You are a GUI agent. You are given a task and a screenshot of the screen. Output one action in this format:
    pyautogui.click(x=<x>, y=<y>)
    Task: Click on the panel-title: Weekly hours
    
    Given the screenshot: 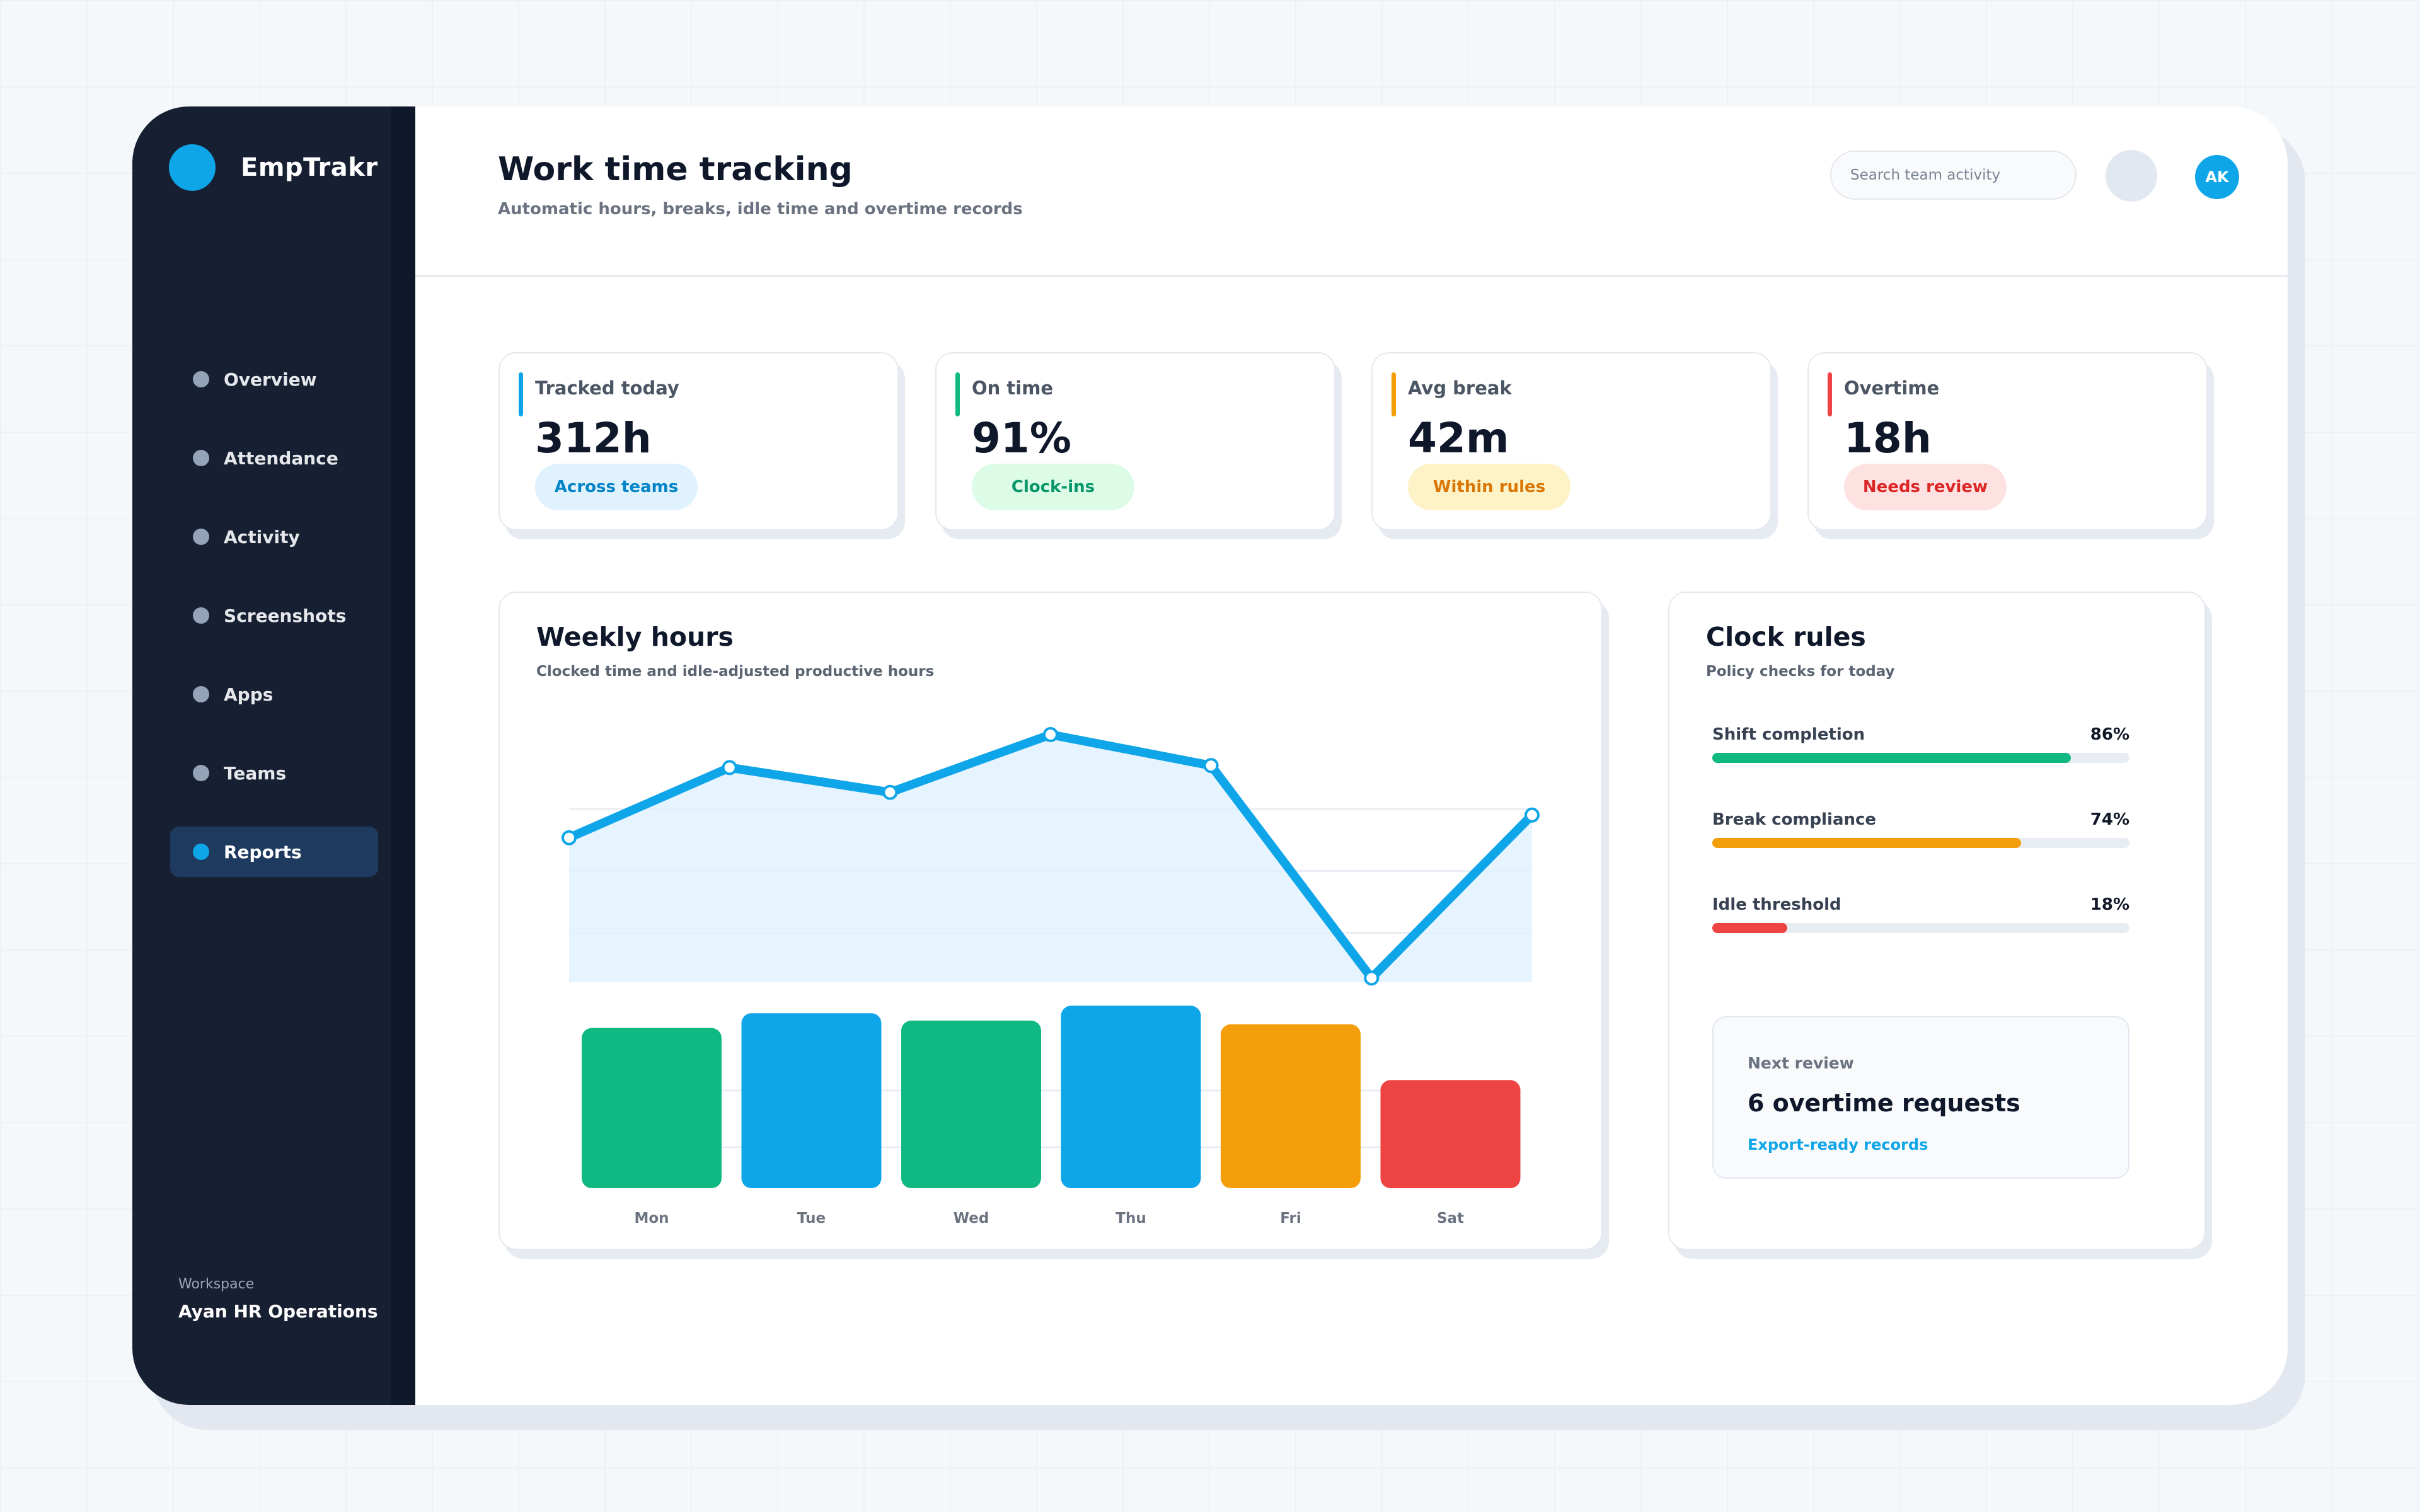 What is the action you would take?
    pyautogui.click(x=635, y=637)
    